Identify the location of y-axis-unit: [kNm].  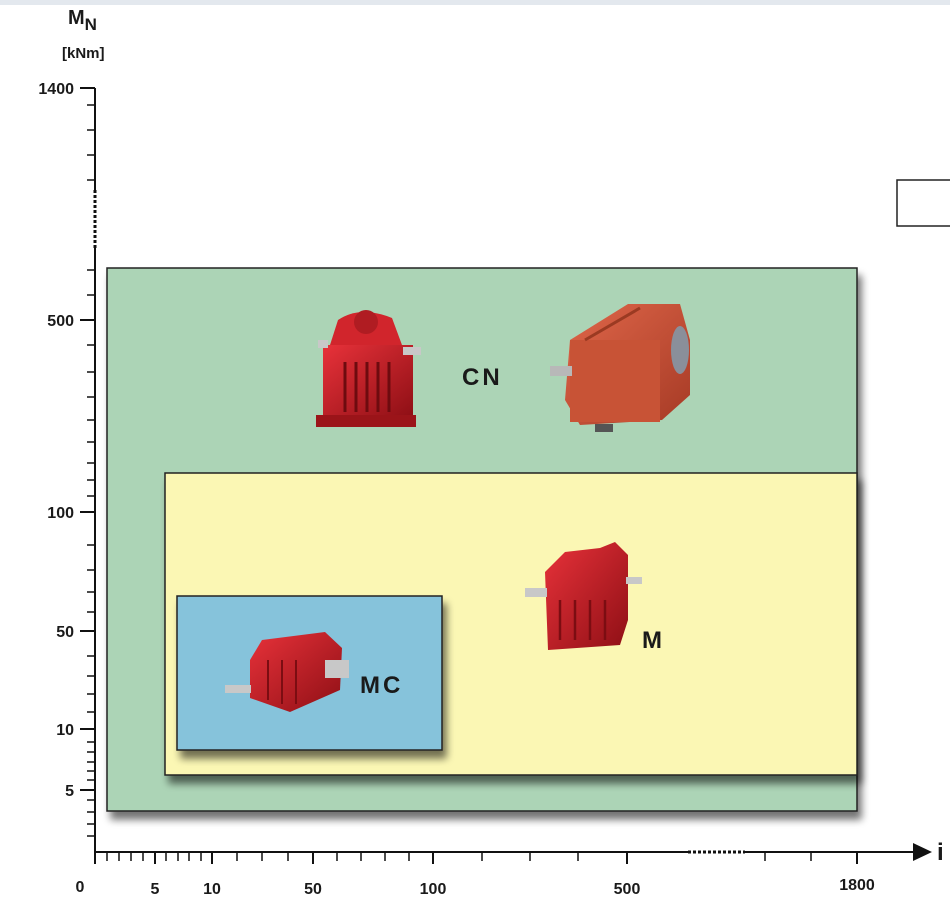
(83, 53).